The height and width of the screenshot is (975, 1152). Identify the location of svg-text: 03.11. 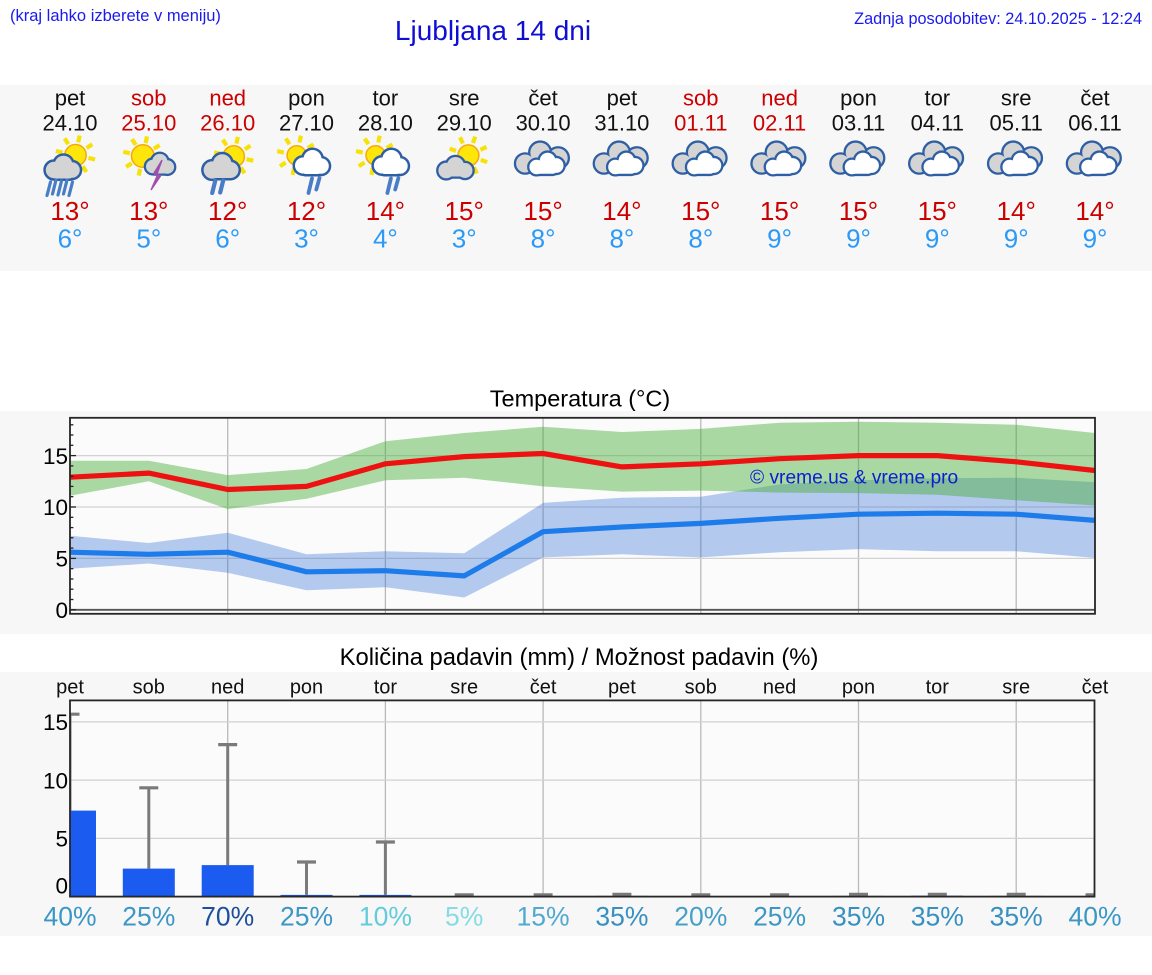
(858, 123).